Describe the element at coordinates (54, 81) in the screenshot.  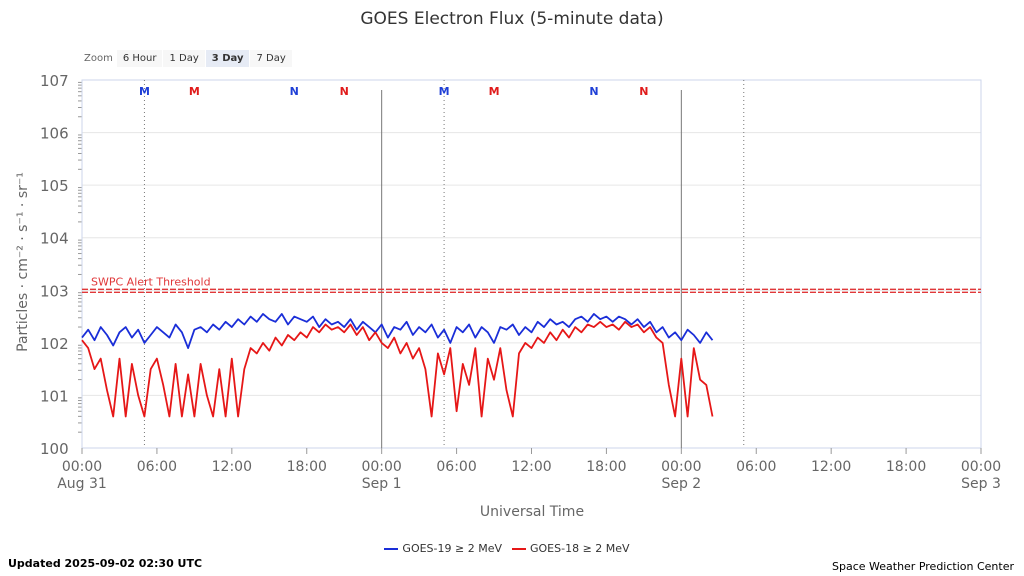
I see `y-tick-label: 107` at that location.